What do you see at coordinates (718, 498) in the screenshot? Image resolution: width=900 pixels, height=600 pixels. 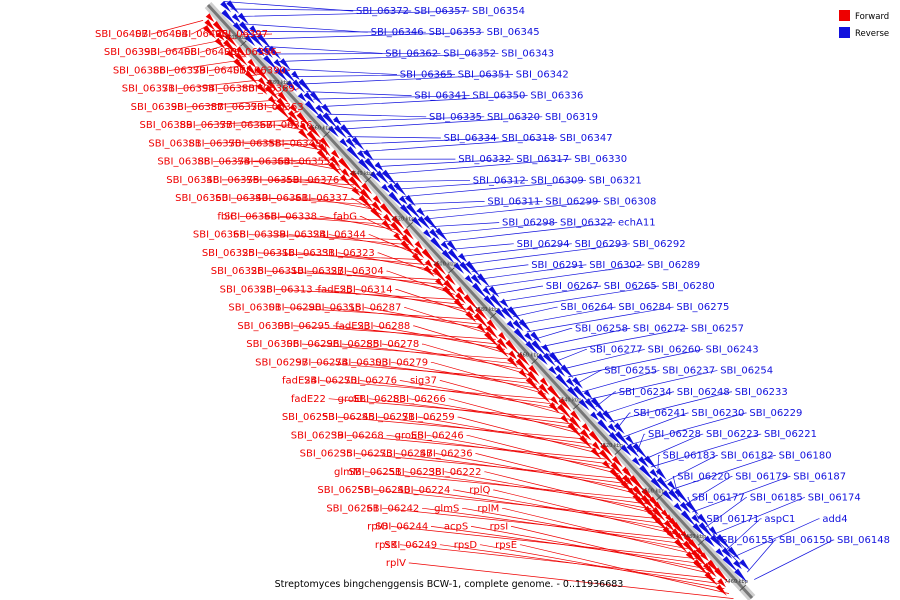 I see `reverse-gene-label: SBI_06177` at bounding box center [718, 498].